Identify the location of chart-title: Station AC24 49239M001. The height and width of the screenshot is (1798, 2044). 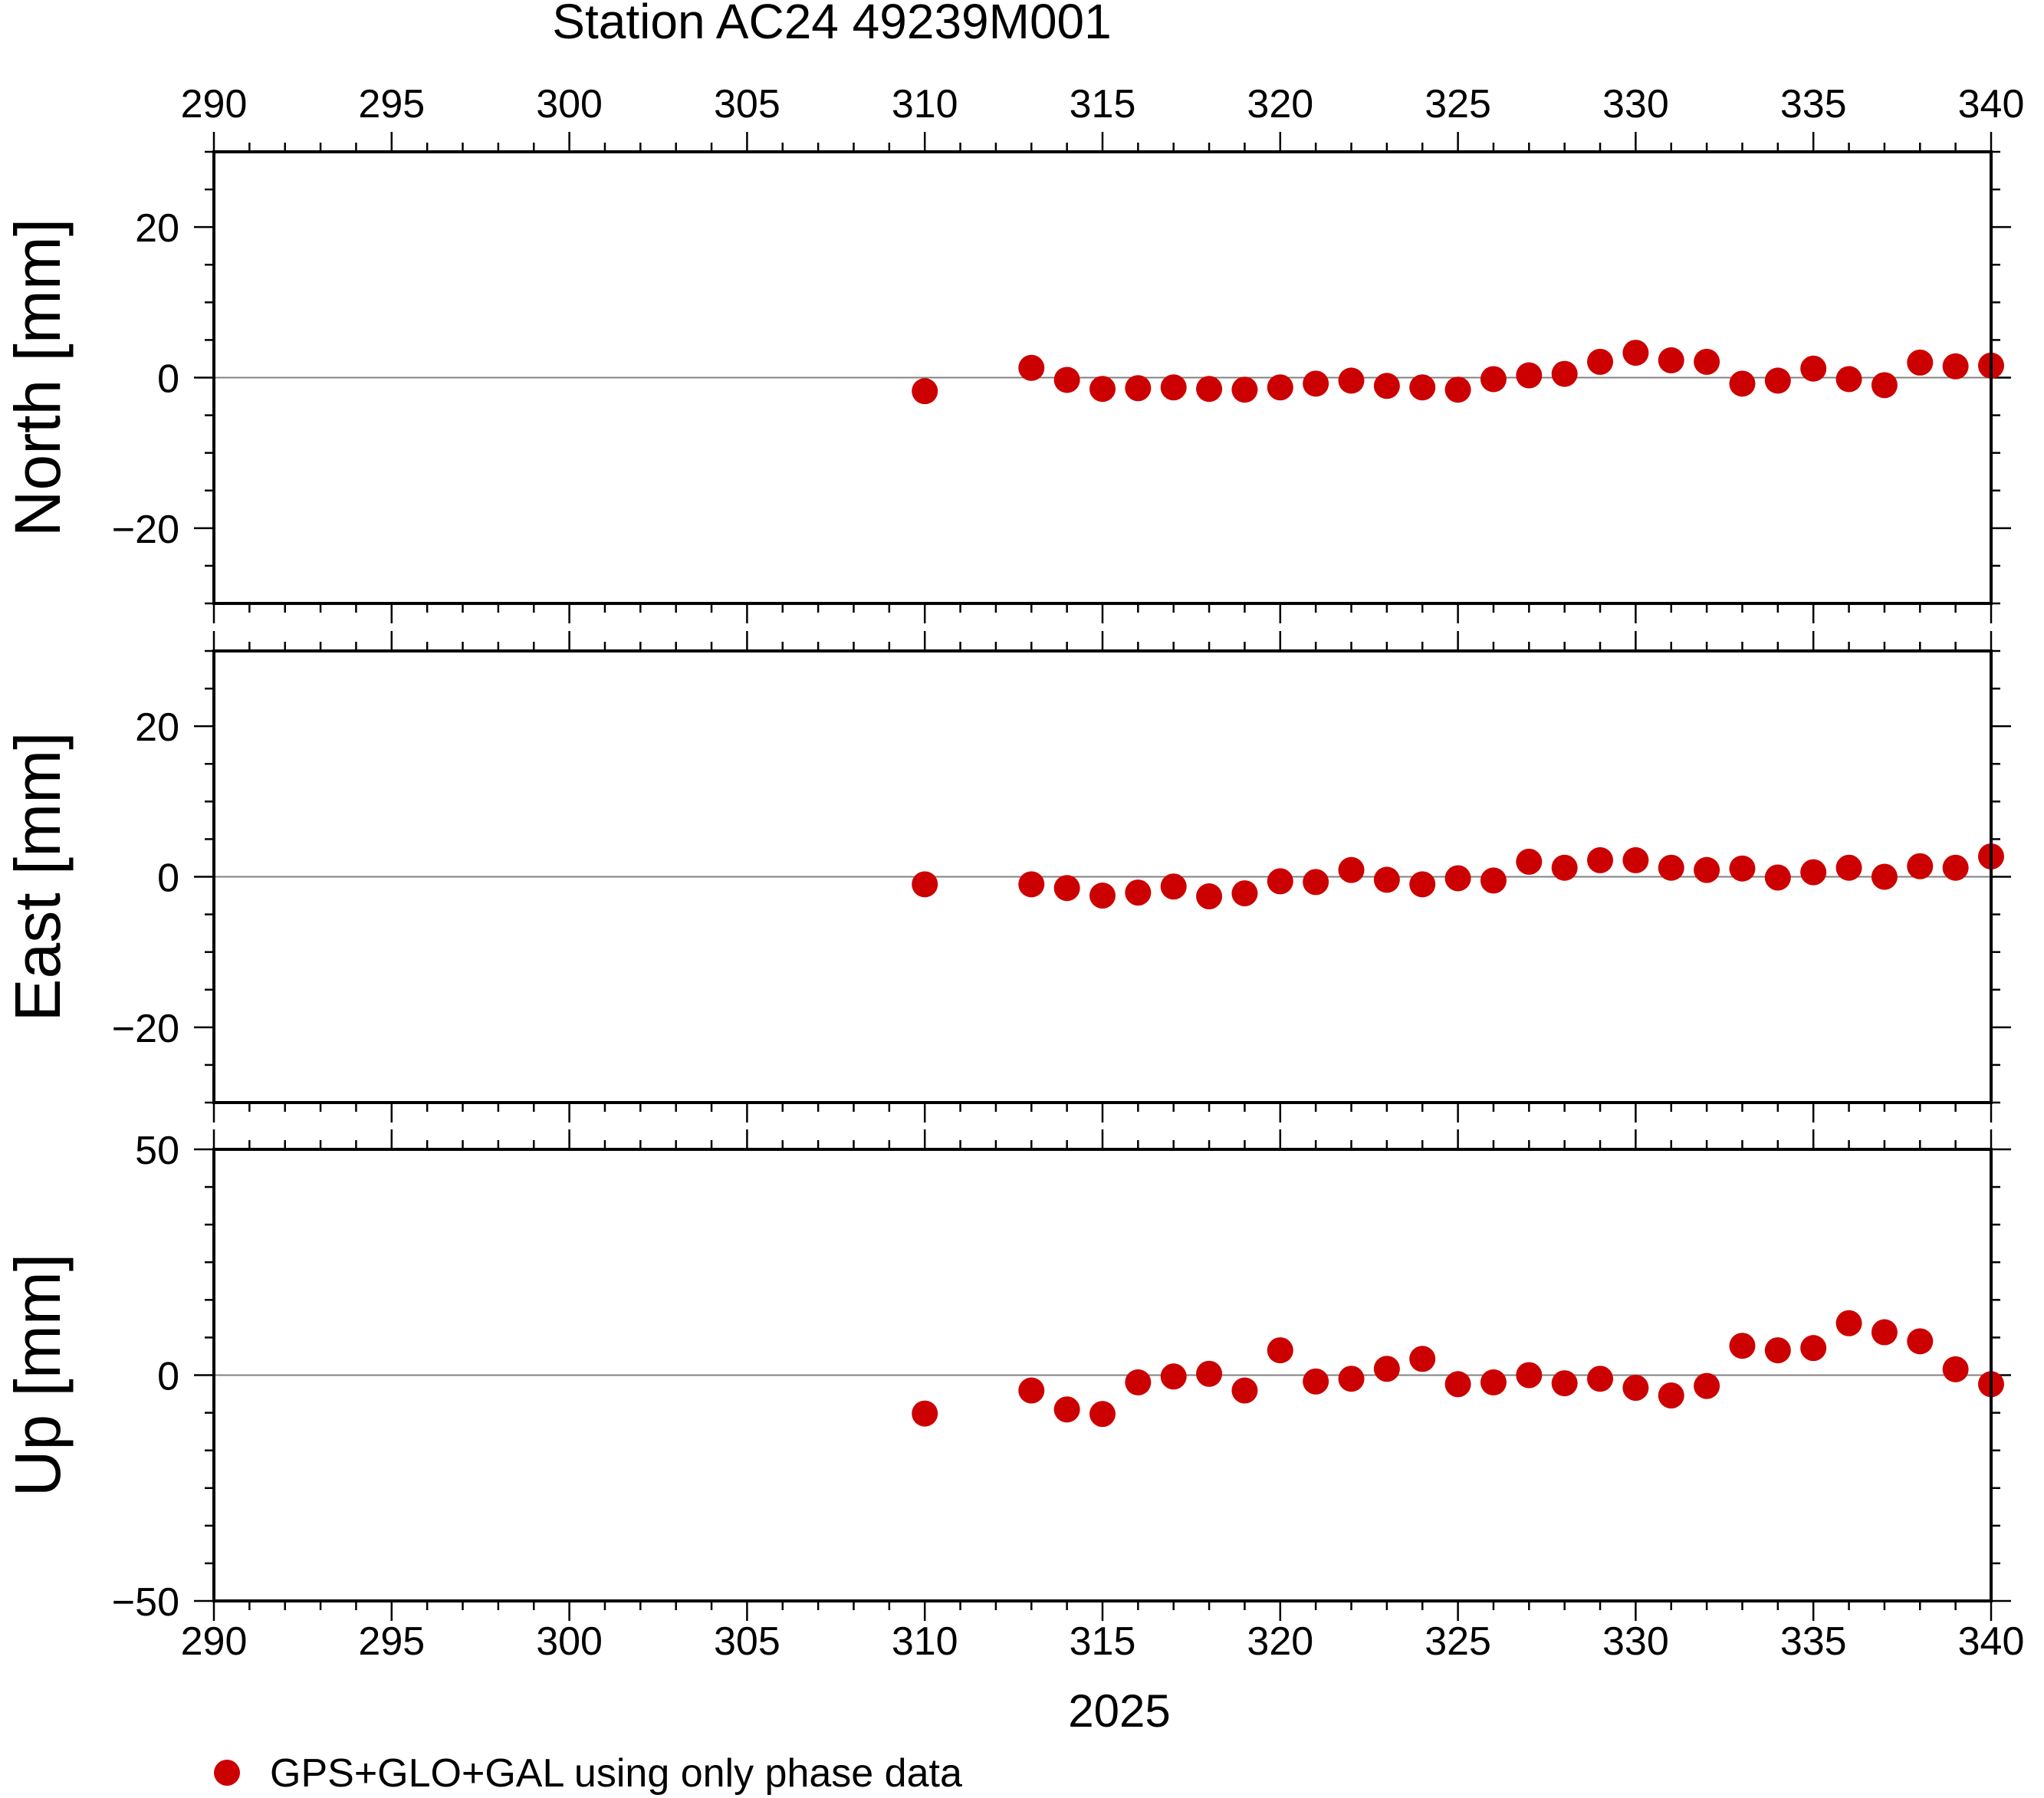
(831, 25).